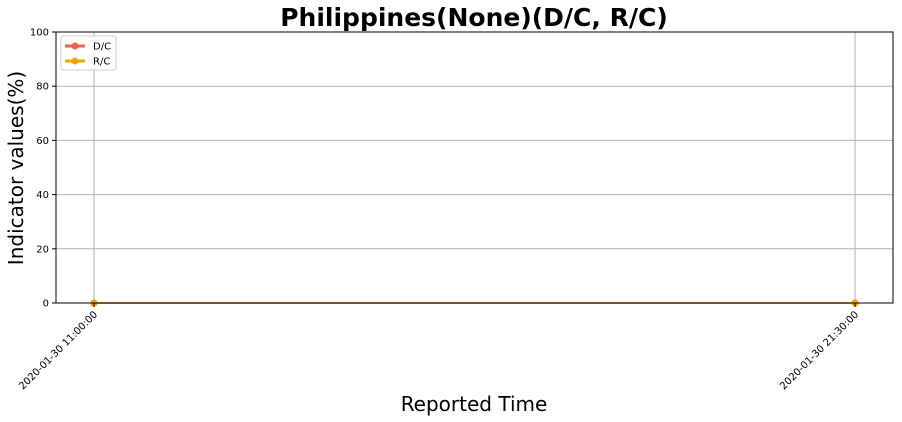  Describe the element at coordinates (819, 350) in the screenshot. I see `x-tick-label: 2020-01-30 21:30:00` at that location.